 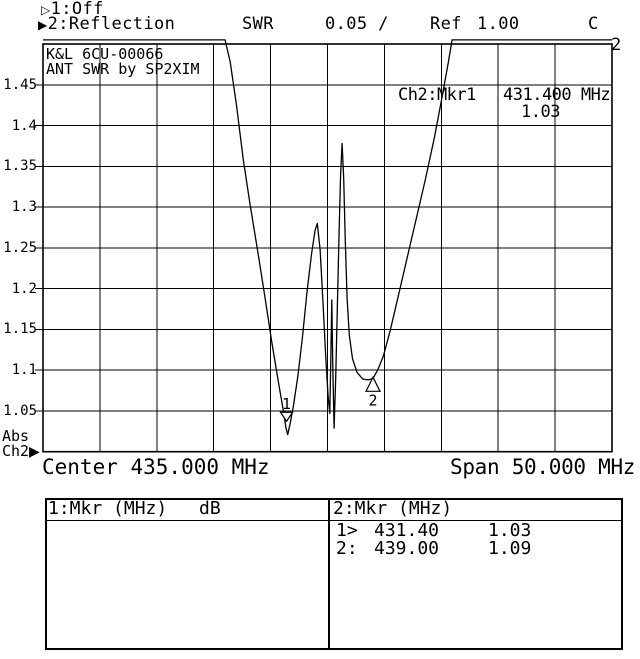 What do you see at coordinates (34, 452) in the screenshot?
I see `ref-level-marker-icon: ▶` at bounding box center [34, 452].